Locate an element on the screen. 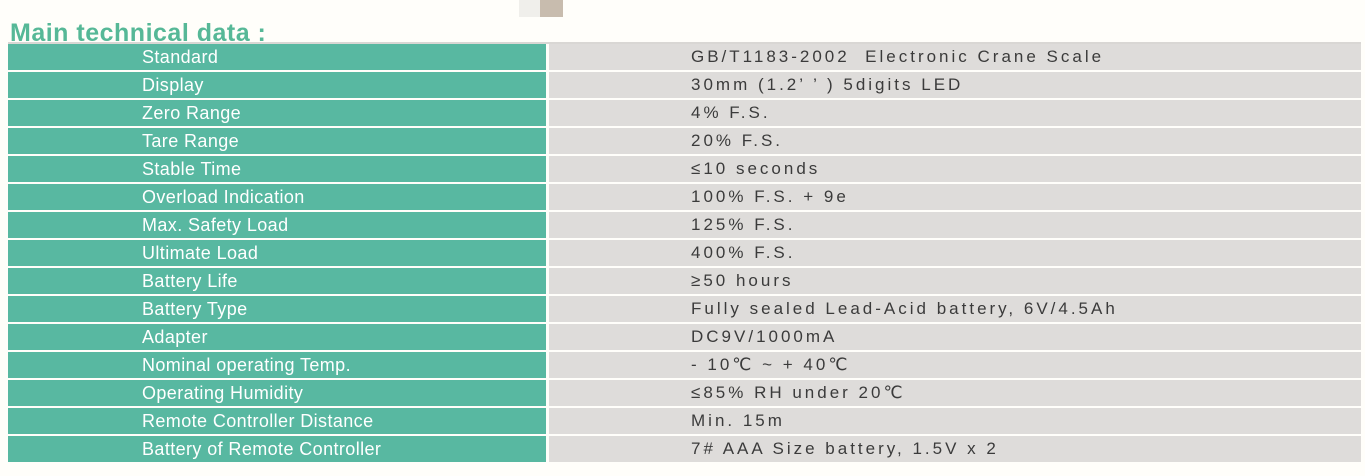 The width and height of the screenshot is (1365, 476). table-row: Ultimate Load 400% F.S. is located at coordinates (684, 253).